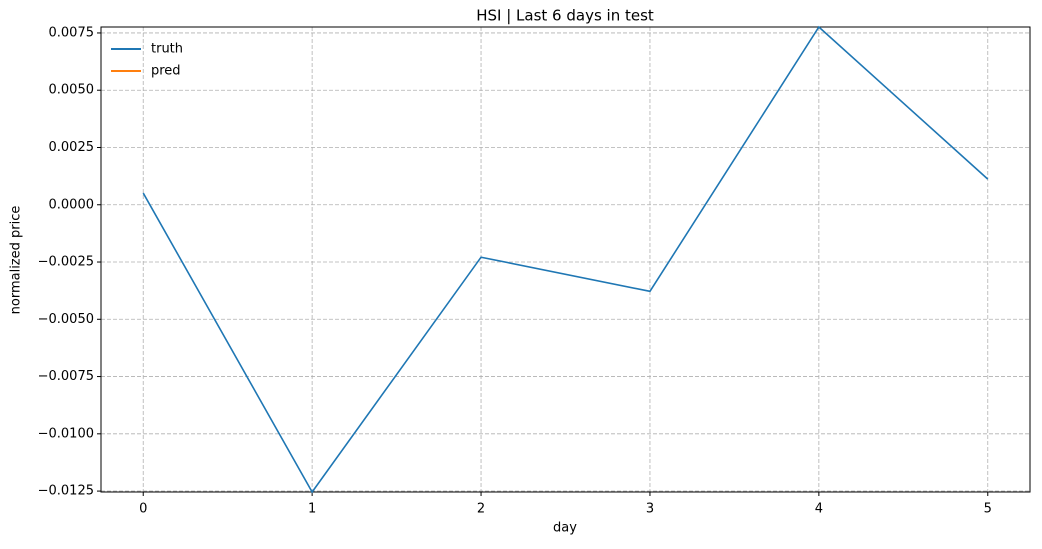  What do you see at coordinates (72, 90) in the screenshot?
I see `y-tick-label: 0.0050` at bounding box center [72, 90].